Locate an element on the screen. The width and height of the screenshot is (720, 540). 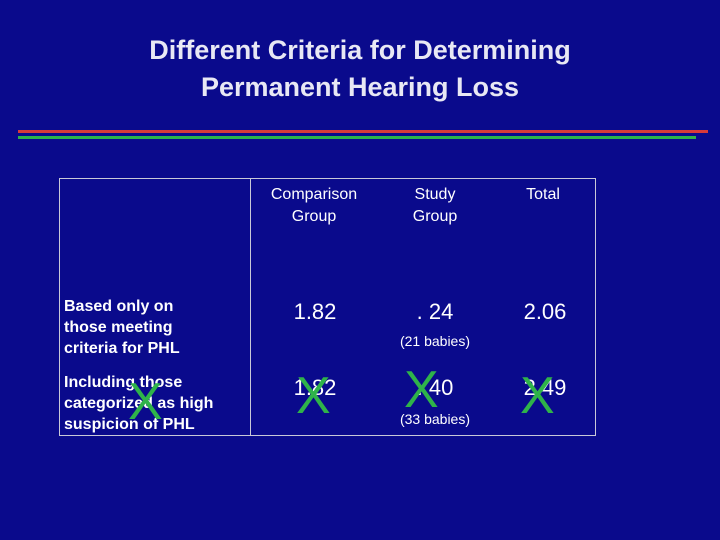
cross-mark-total: X is located at coordinates (537, 396).